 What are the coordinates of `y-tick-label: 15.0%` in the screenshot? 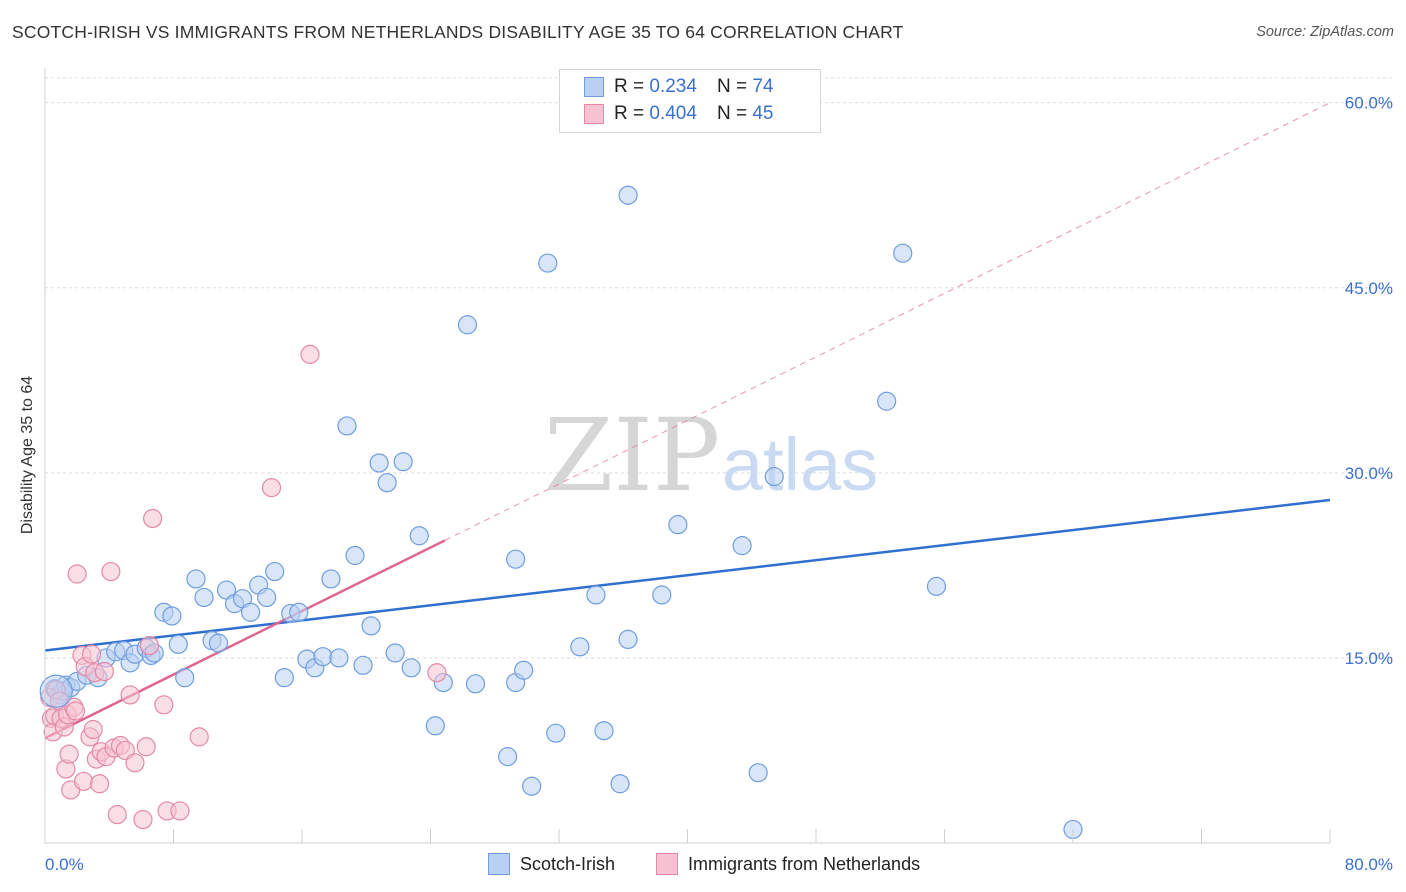 It's located at (1369, 658).